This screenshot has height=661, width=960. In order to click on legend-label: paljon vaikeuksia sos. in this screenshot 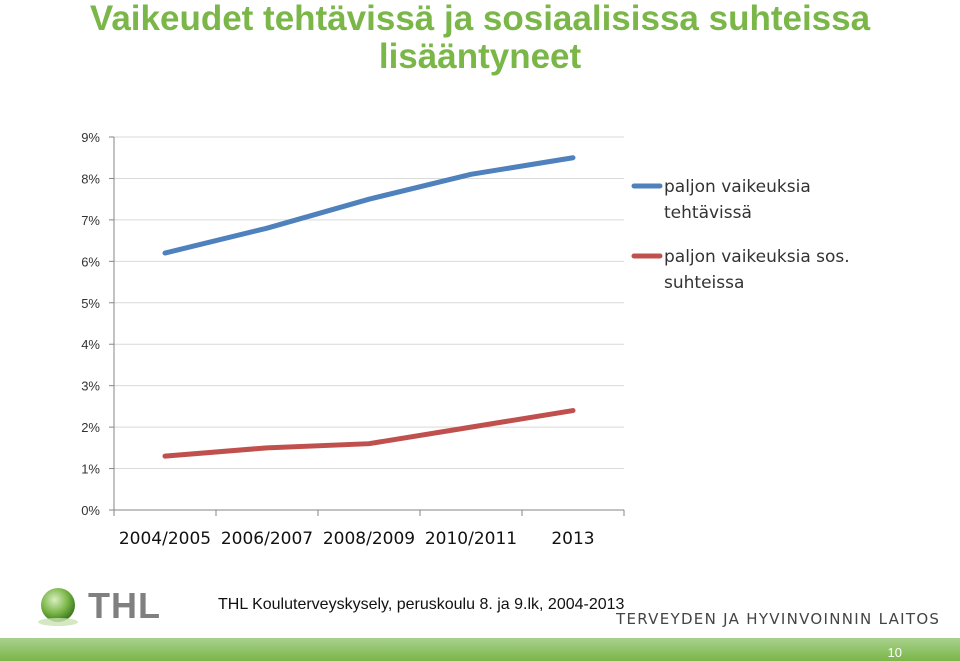, I will do `click(757, 257)`.